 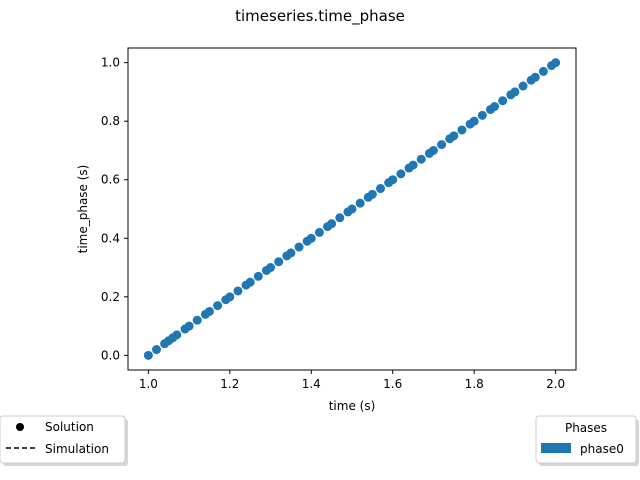 What do you see at coordinates (556, 448) in the screenshot?
I see `phase0-swatch-icon` at bounding box center [556, 448].